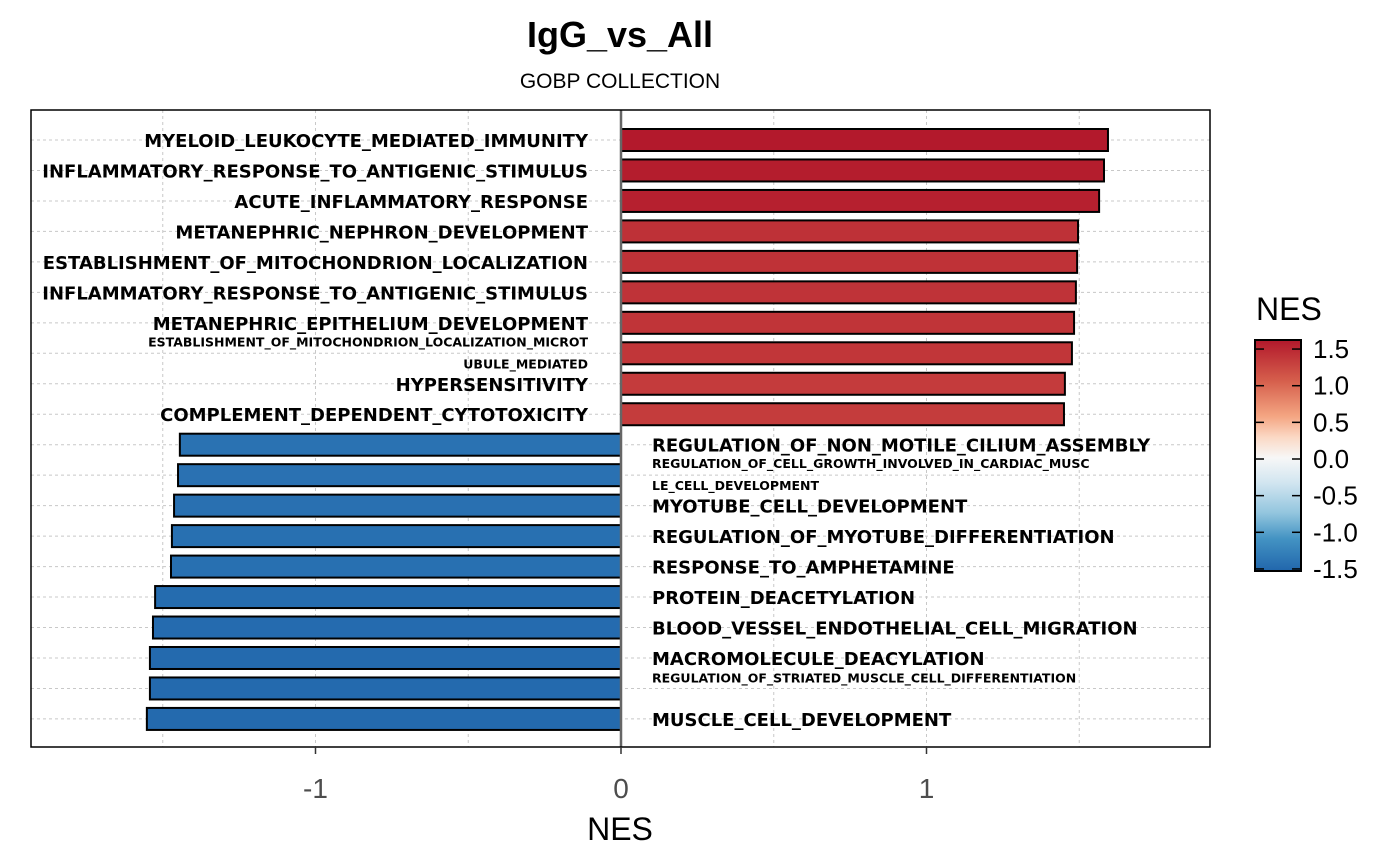  I want to click on chart-title: IgG_vs_All, so click(620, 34).